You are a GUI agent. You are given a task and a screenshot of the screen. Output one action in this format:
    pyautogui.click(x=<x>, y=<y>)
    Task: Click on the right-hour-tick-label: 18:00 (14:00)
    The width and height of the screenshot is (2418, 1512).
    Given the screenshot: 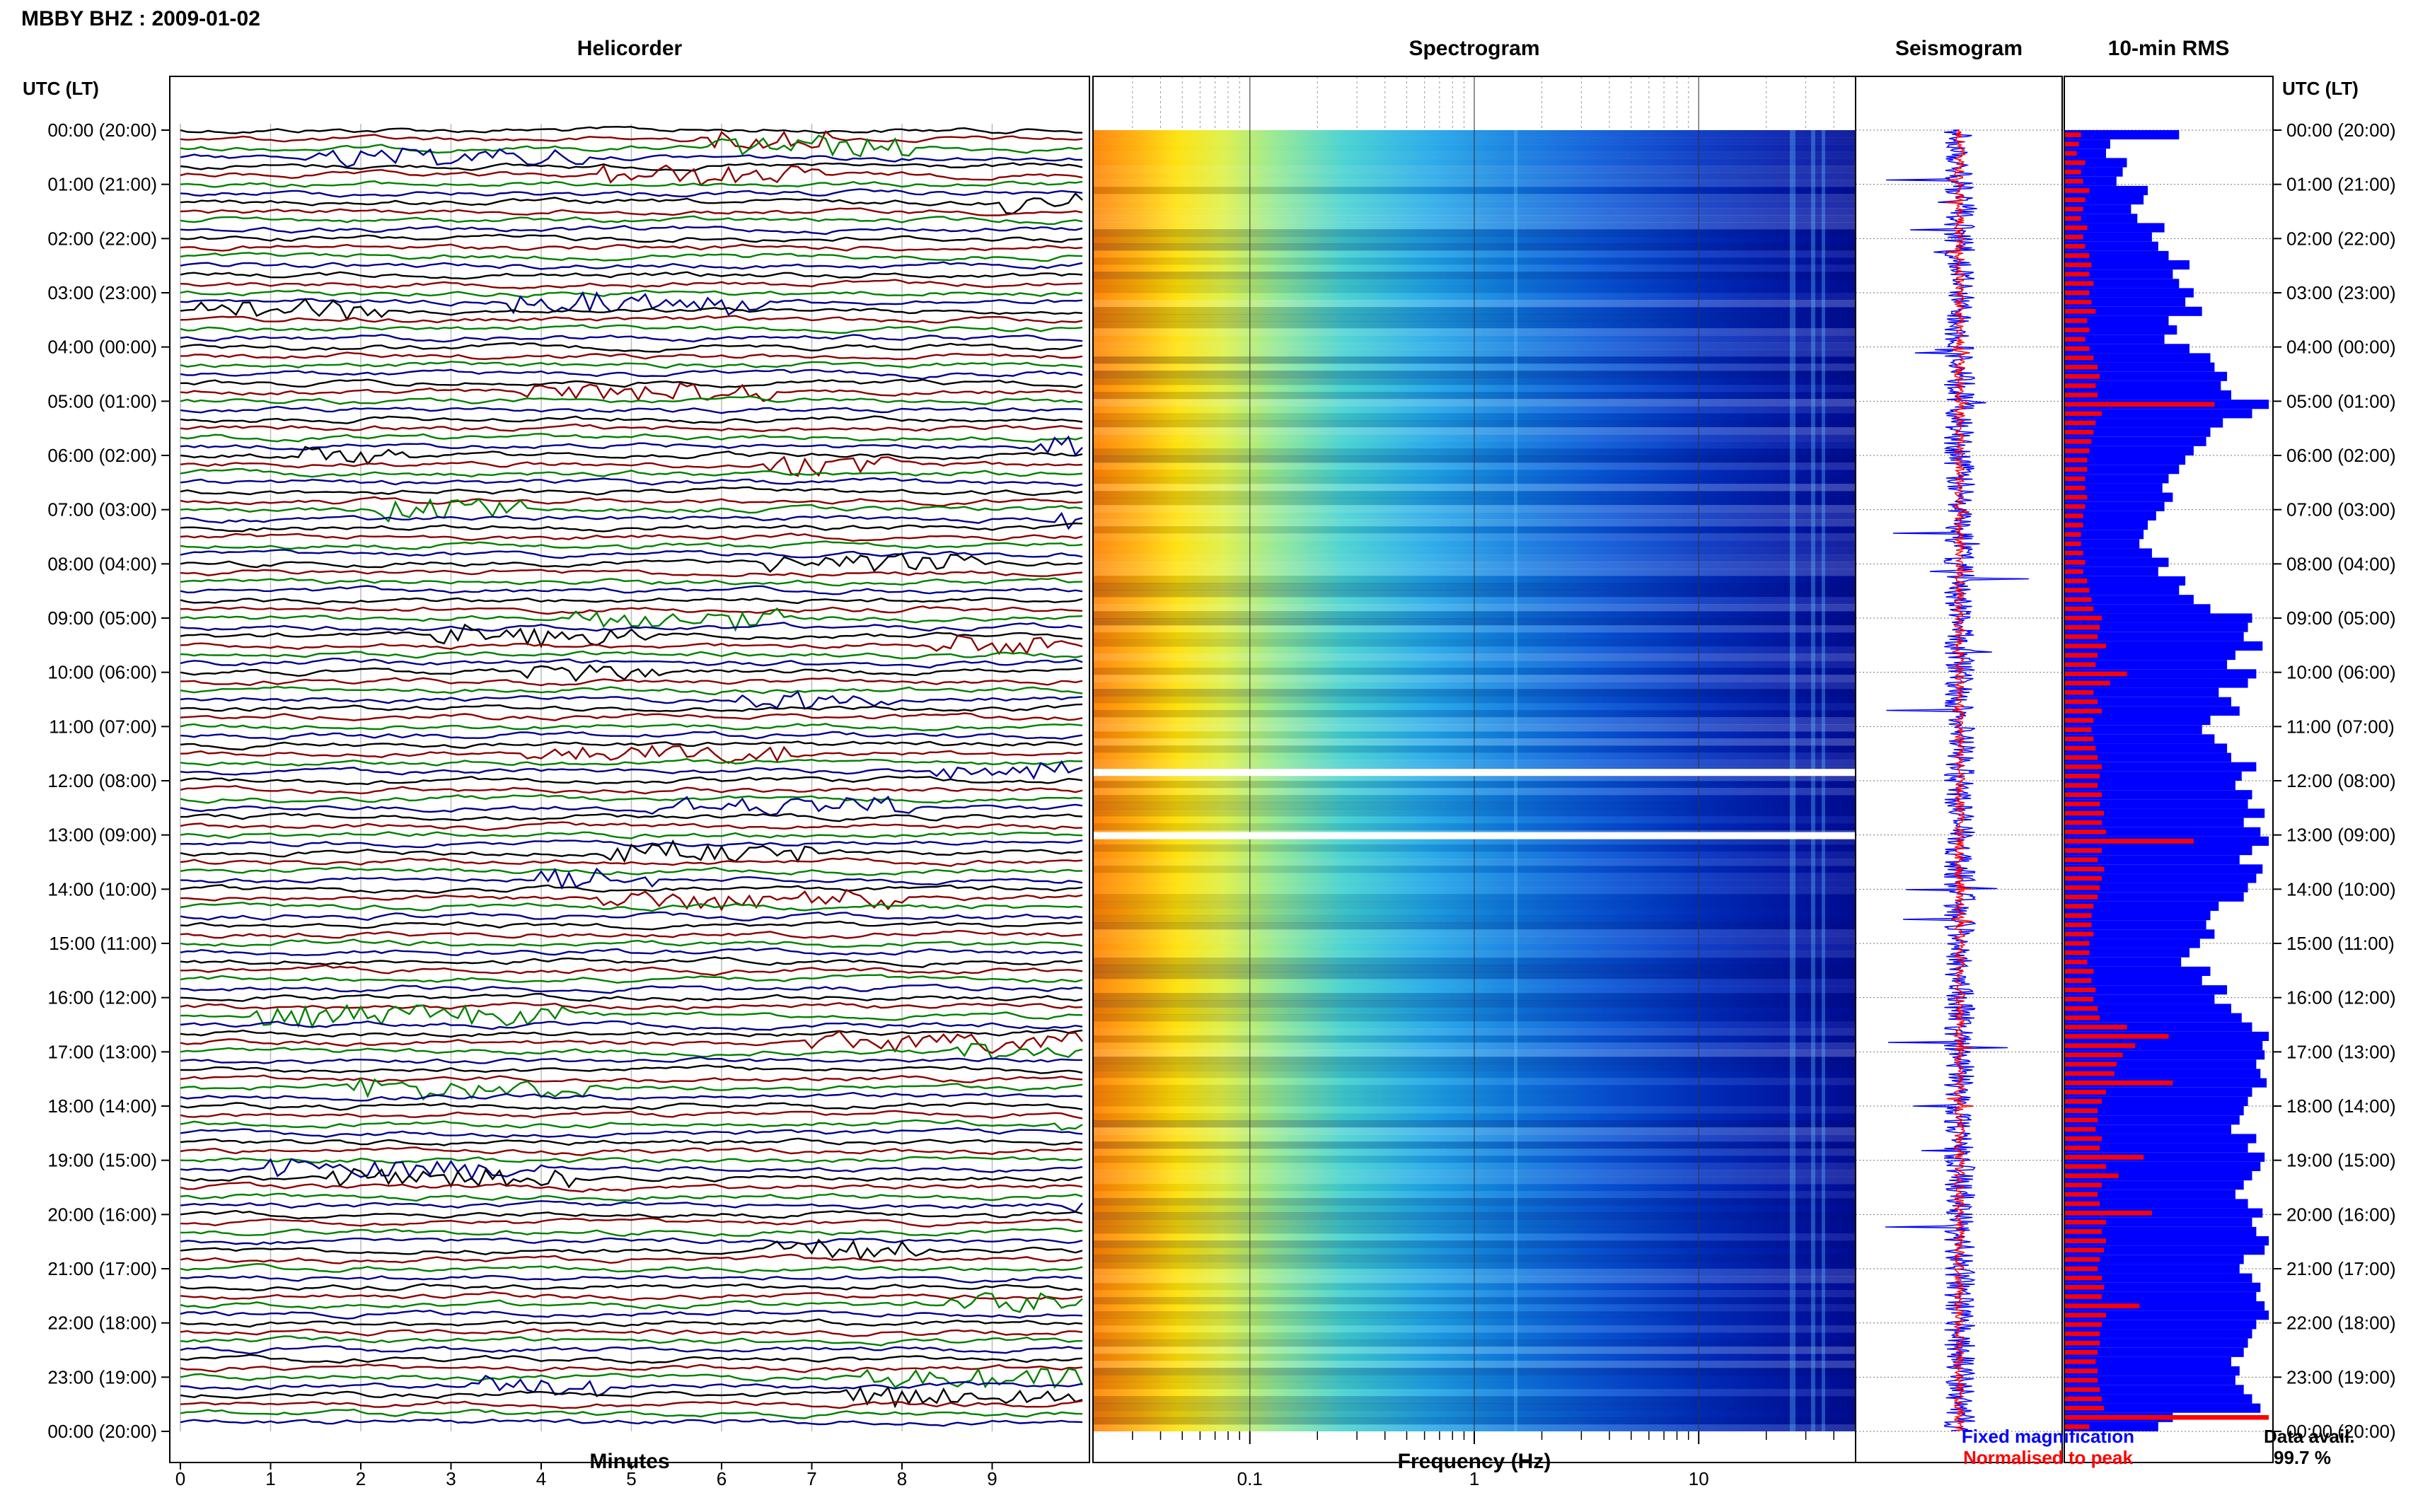 What is the action you would take?
    pyautogui.click(x=2341, y=1106)
    